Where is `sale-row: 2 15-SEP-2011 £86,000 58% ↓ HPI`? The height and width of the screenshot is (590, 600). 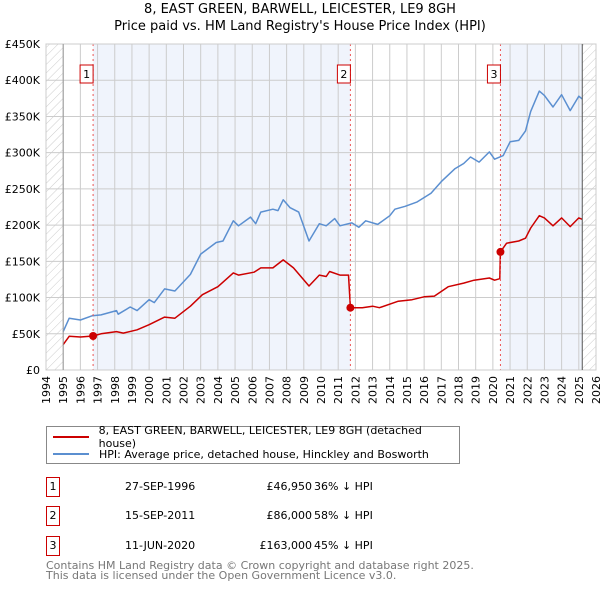 sale-row: 2 15-SEP-2011 £86,000 58% ↓ HPI is located at coordinates (246, 516).